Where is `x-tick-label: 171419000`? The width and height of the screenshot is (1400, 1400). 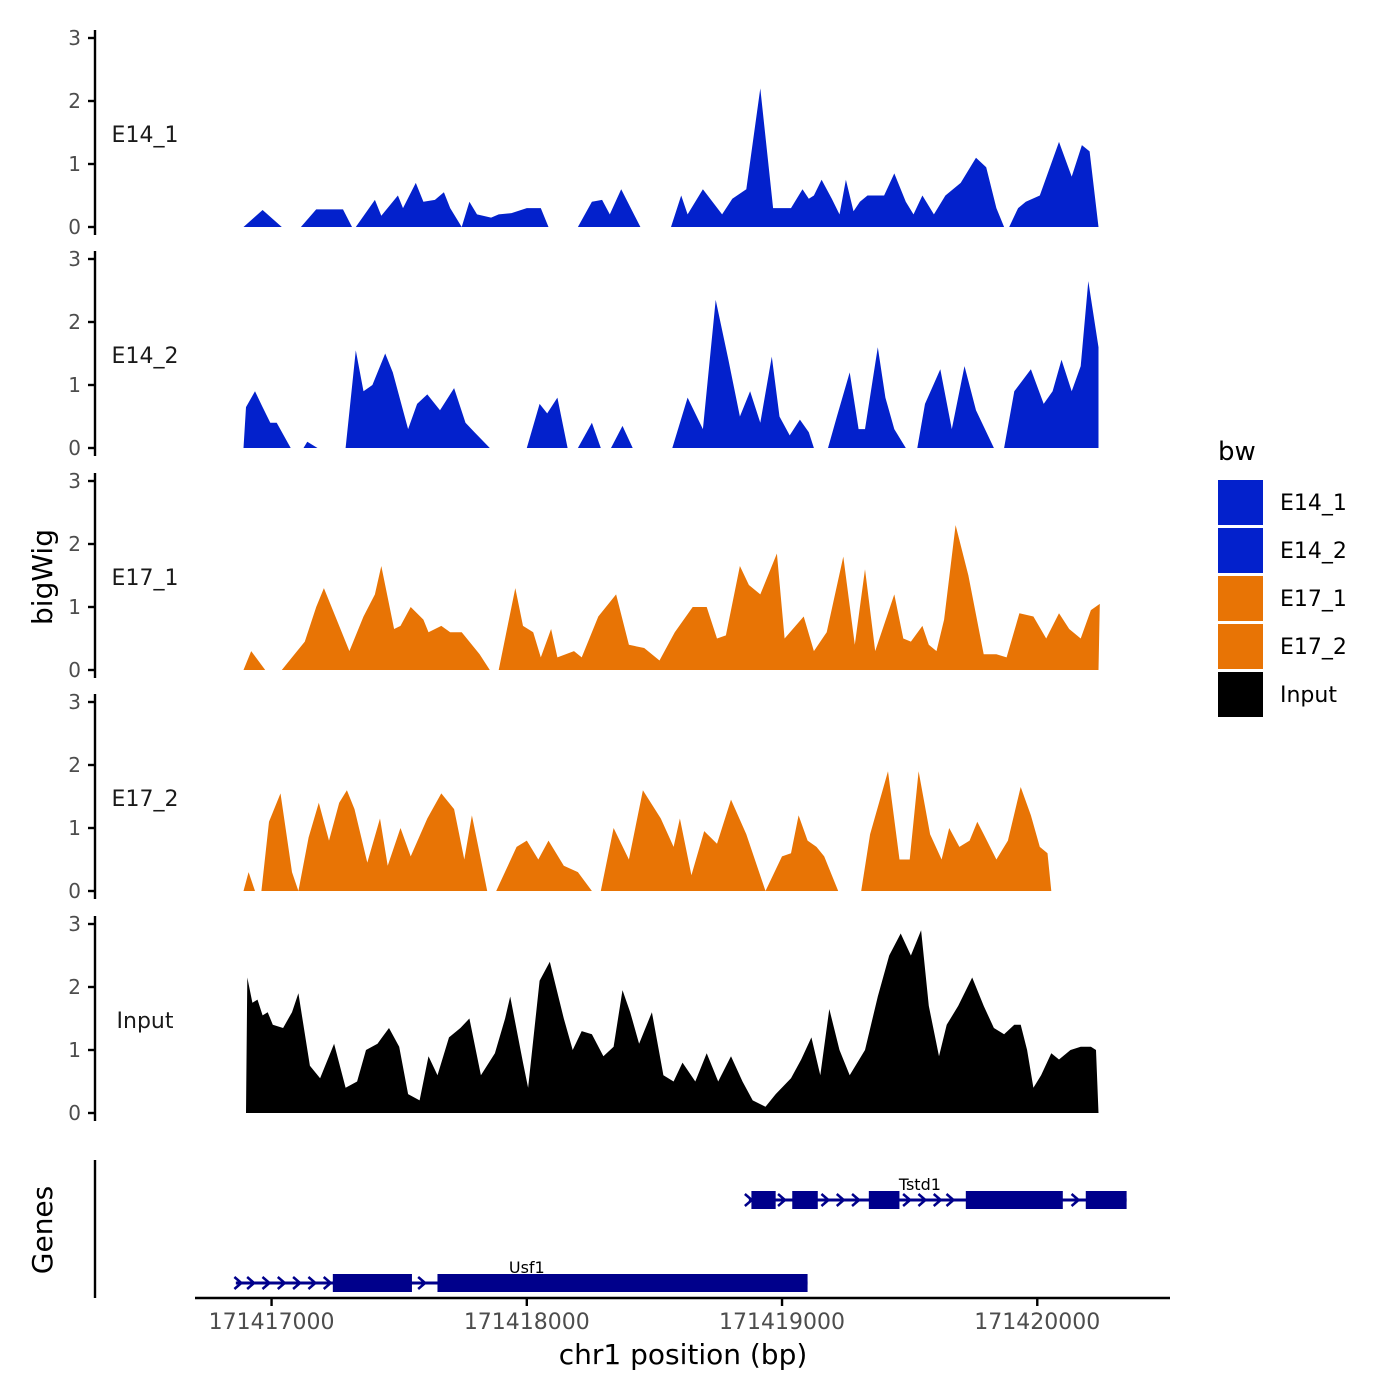
x-tick-label: 171419000 is located at coordinates (782, 1322).